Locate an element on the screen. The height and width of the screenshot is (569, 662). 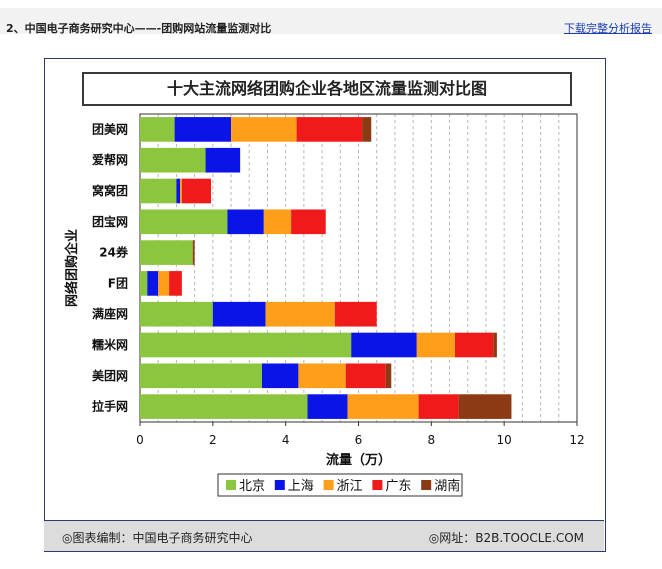
chart-source-credit: ◎图表编制：中国电子商务研究中心 is located at coordinates (157, 538).